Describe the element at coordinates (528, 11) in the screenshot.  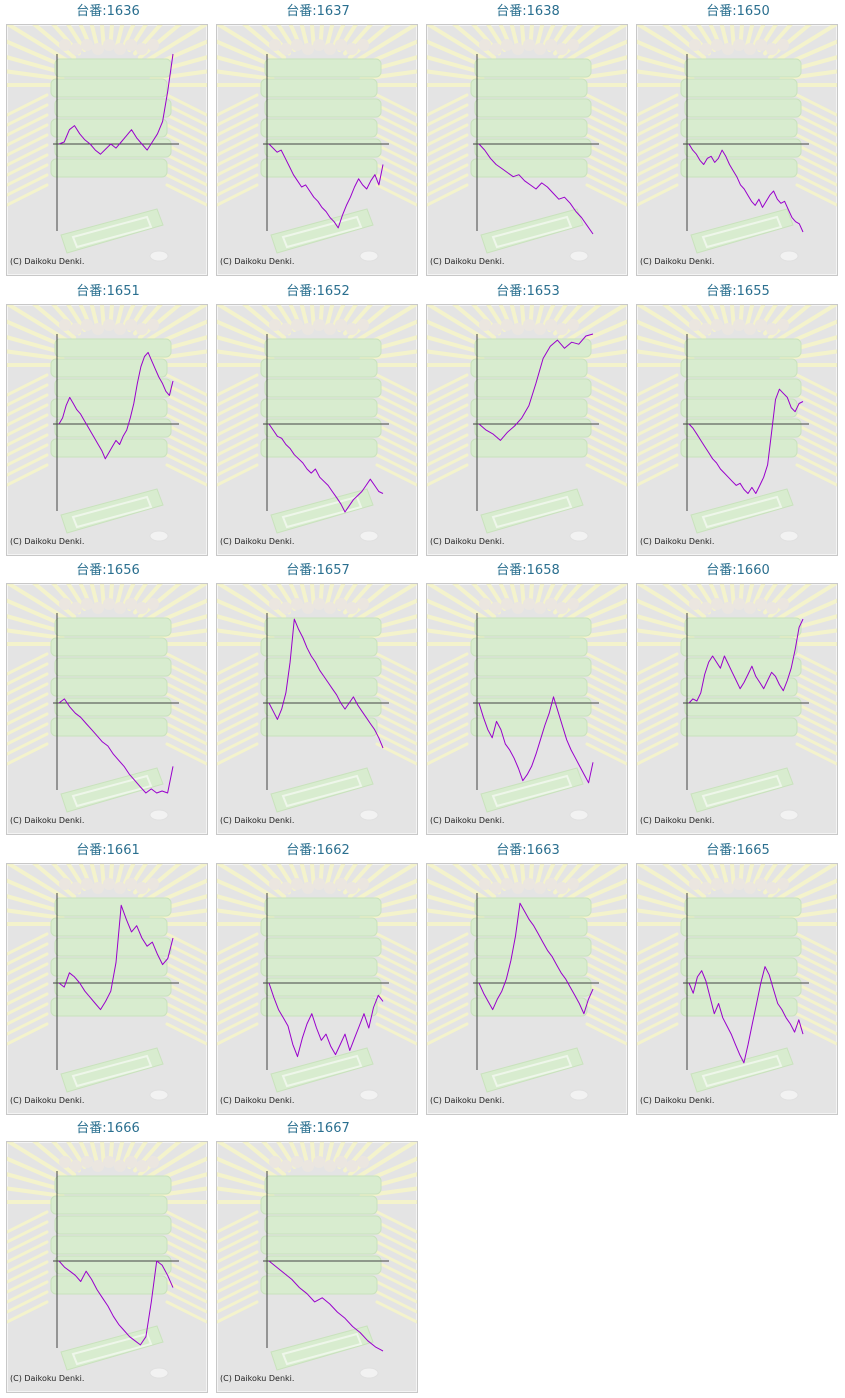
I see `machine-number-title: 台番:1638` at that location.